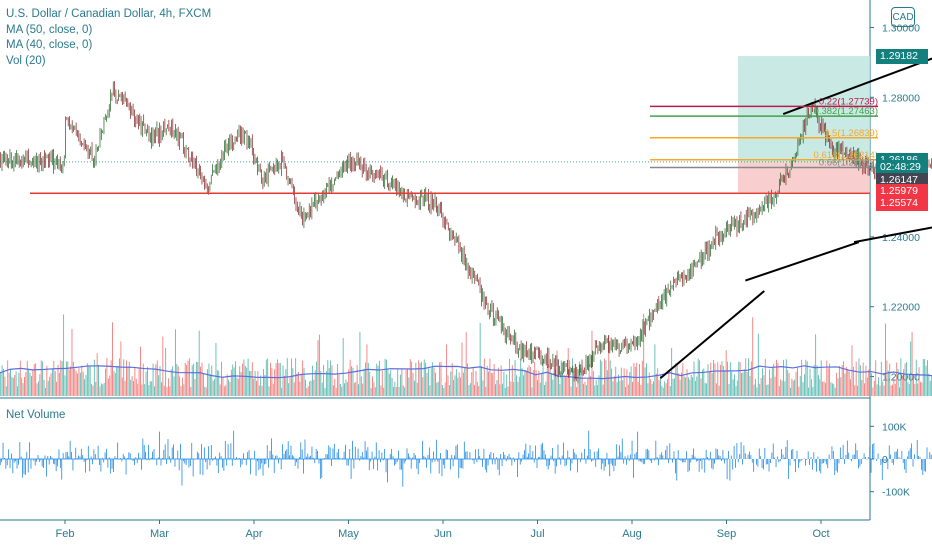  What do you see at coordinates (851, 133) in the screenshot?
I see `fib-level-label: 0.5(1.26839)` at bounding box center [851, 133].